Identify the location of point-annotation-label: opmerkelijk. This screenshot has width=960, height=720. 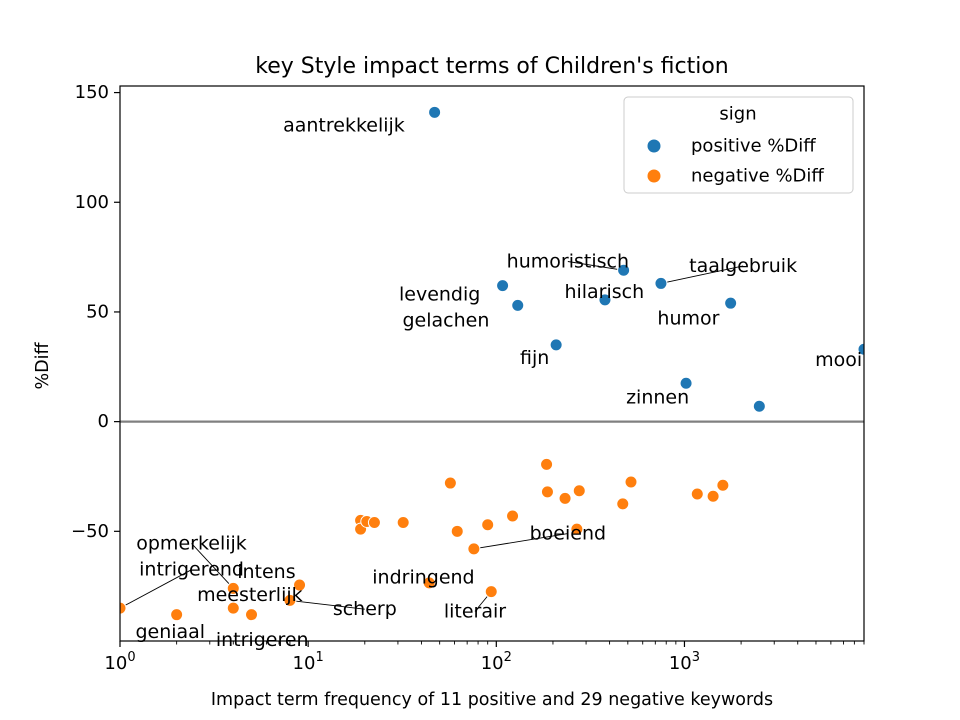
(191, 543).